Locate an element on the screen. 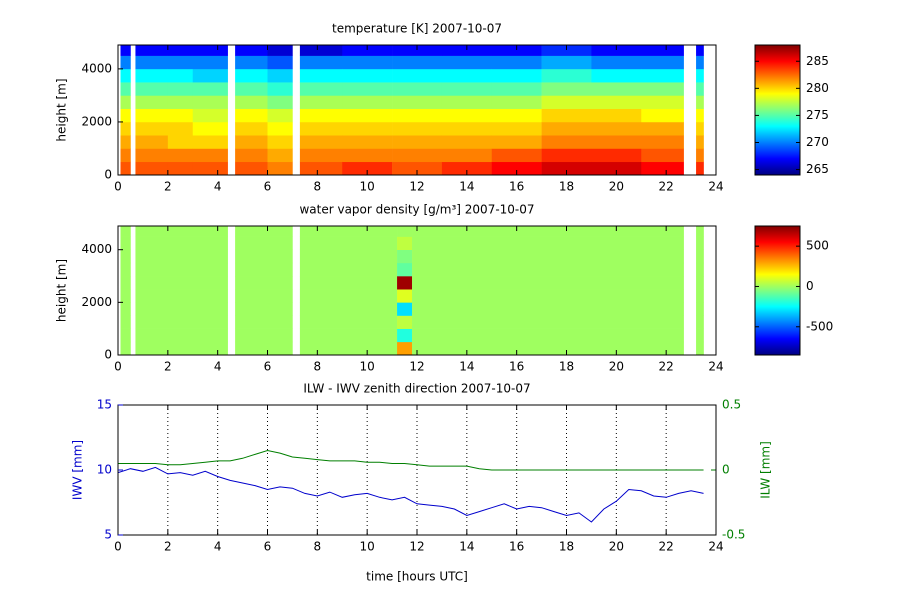 This screenshot has height=601, width=900. x-tick-label: 24 is located at coordinates (715, 367).